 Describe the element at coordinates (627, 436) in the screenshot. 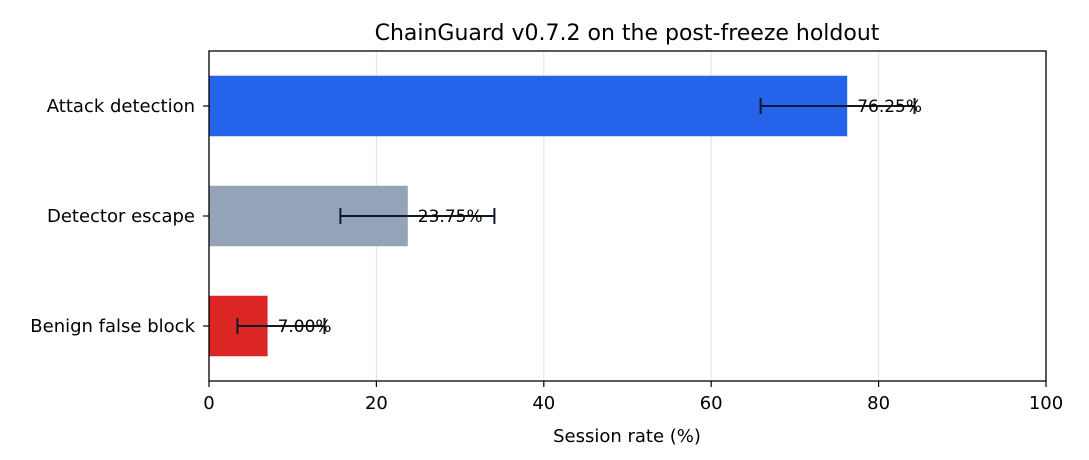

I see `x-axis-title: Session rate (%)` at that location.